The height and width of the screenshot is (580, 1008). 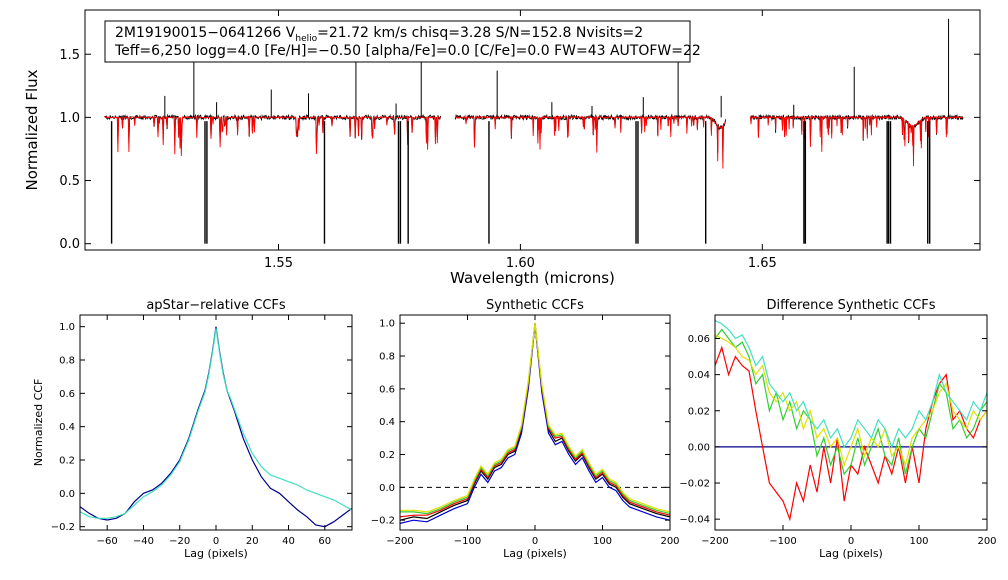 I want to click on synthetic-ccf-ytick-label: 0.2, so click(x=387, y=455).